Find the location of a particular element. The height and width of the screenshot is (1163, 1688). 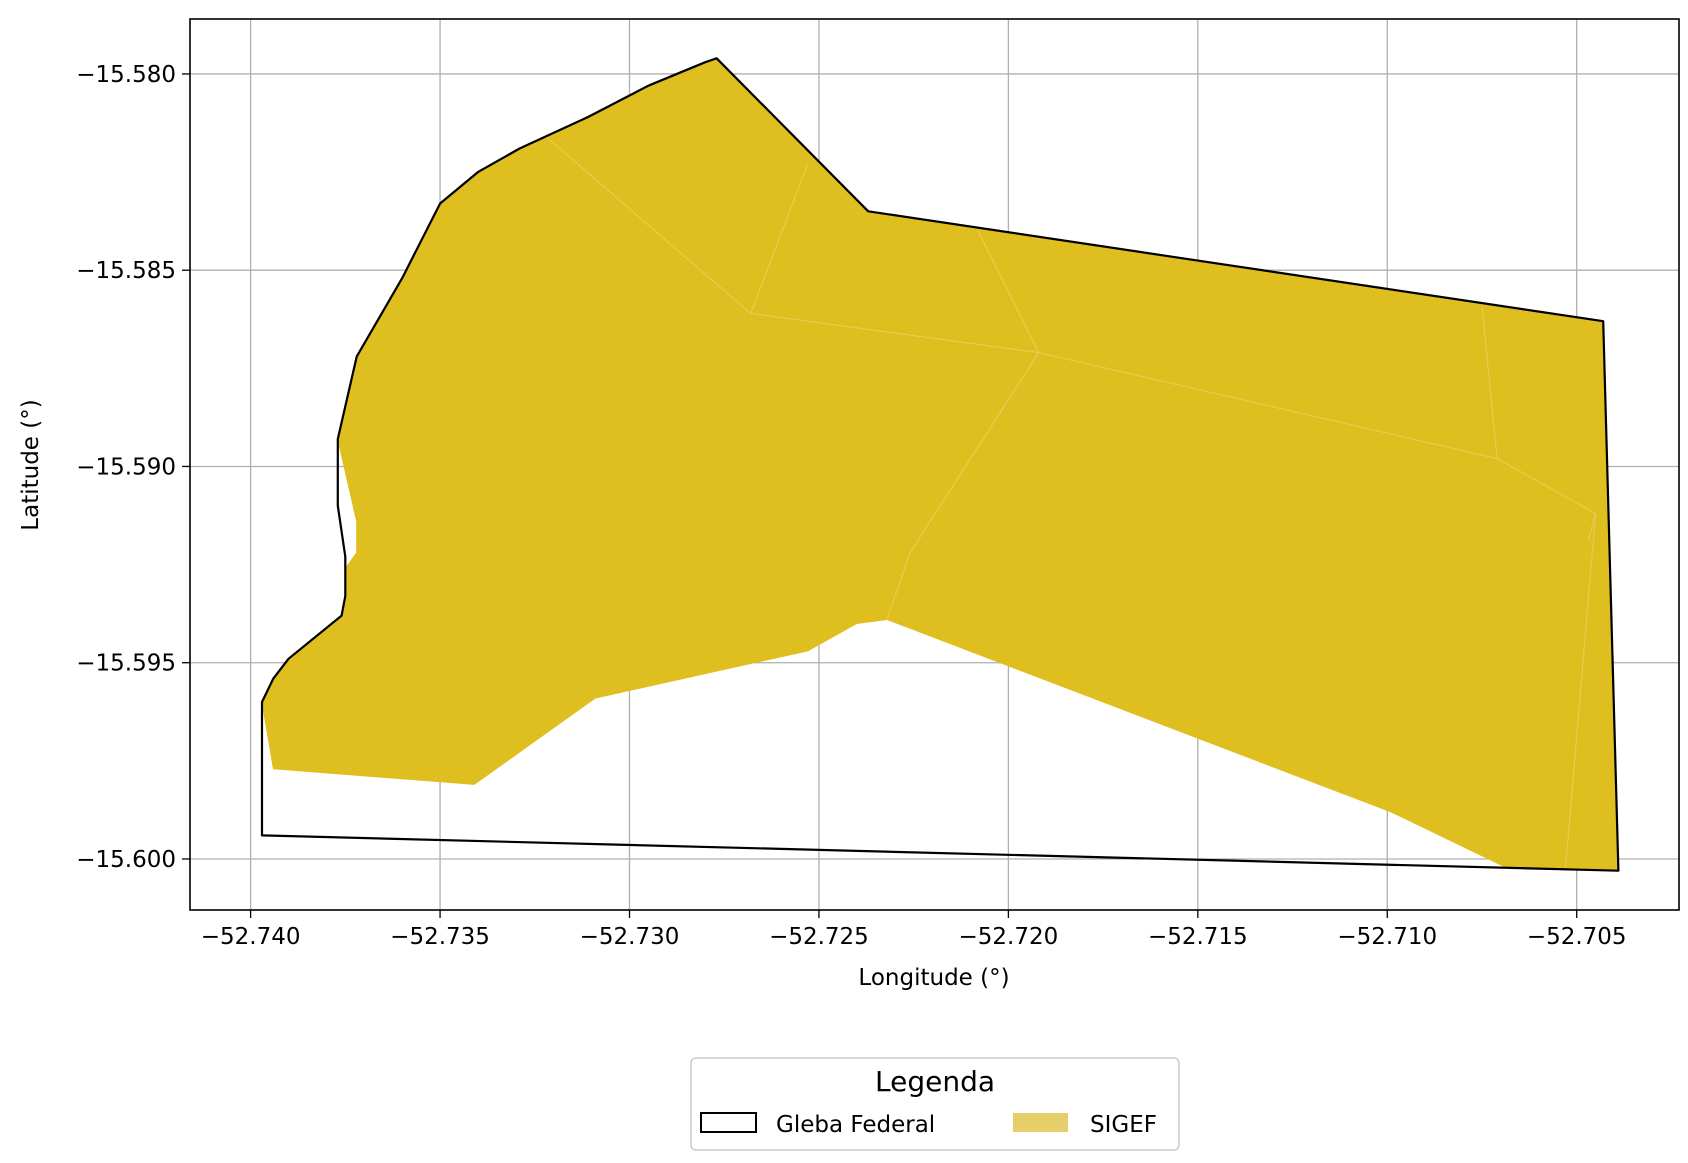

y-tick-label: −15.595 is located at coordinates (126, 664).